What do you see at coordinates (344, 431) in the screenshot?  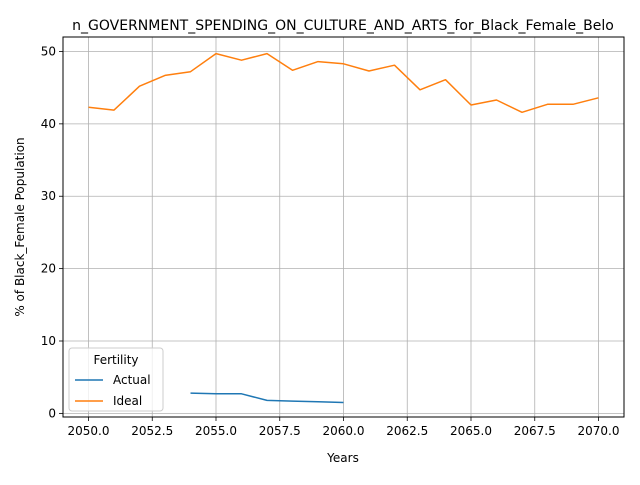 I see `x-tick-label: 2060.0` at bounding box center [344, 431].